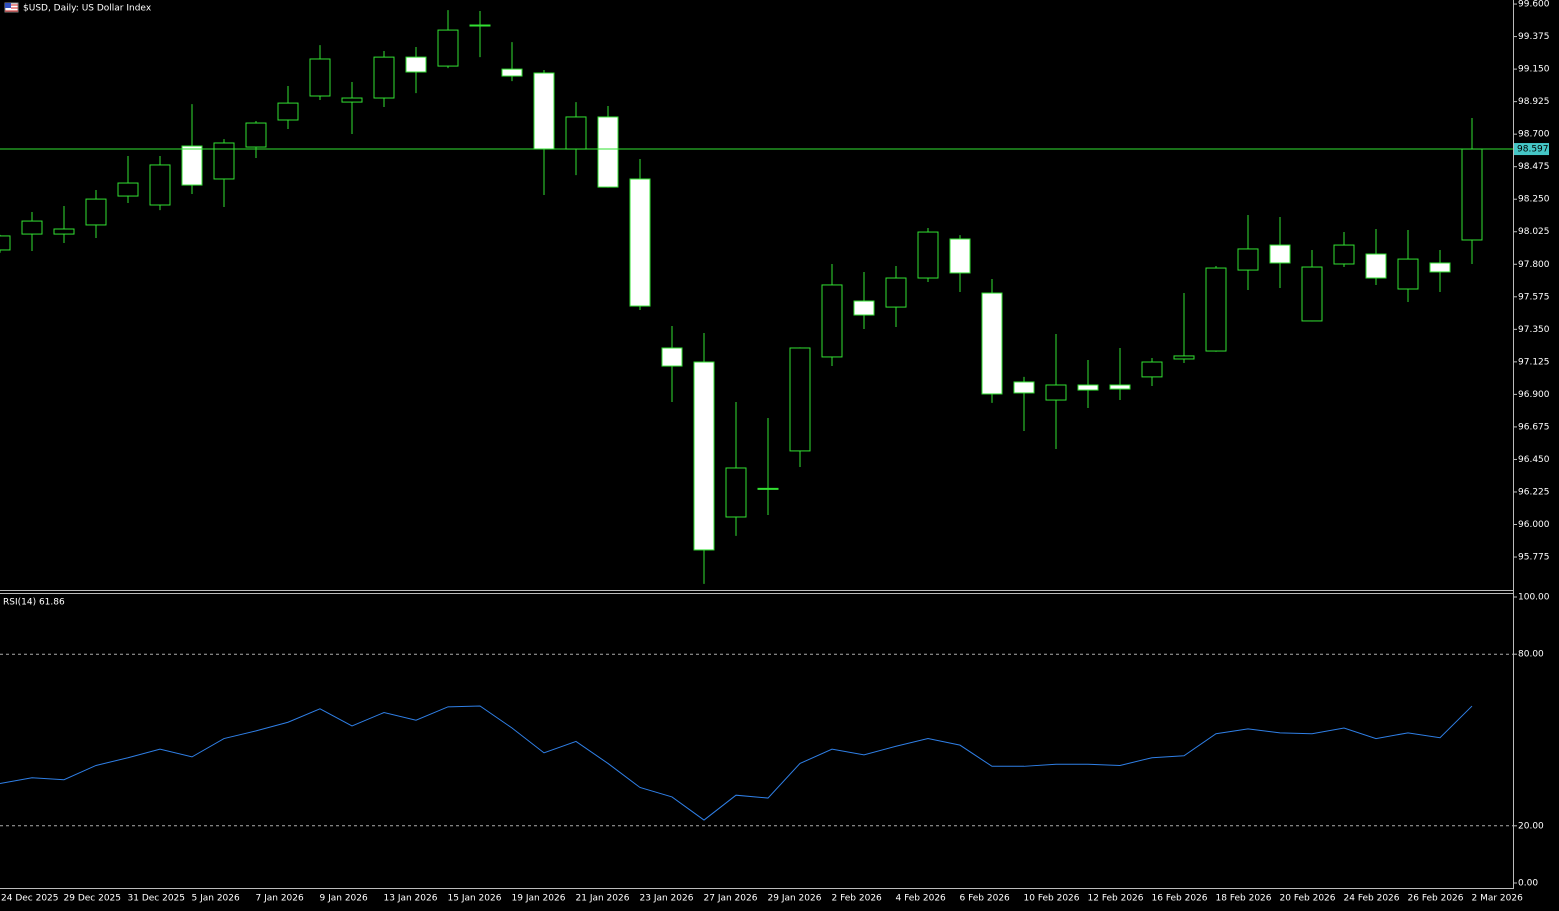  I want to click on y-tick-label: 96.450, so click(1534, 460).